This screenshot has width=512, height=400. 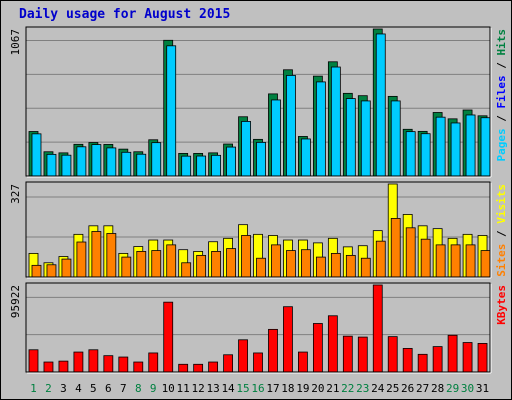 I want to click on day-label-23: 23, so click(x=362, y=388).